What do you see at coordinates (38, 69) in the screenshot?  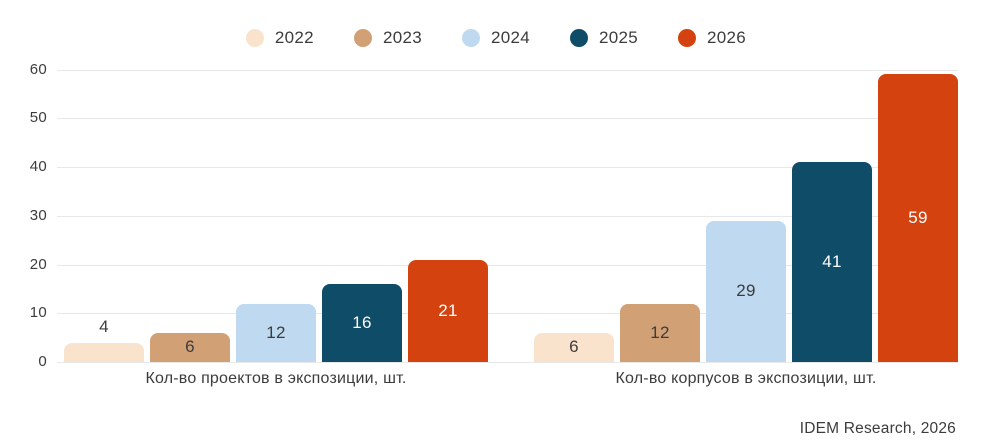 I see `y-tick-label: 60` at bounding box center [38, 69].